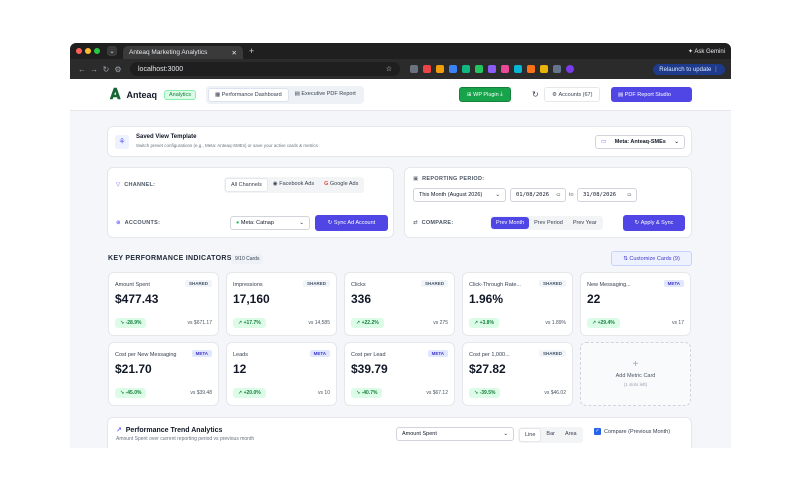  I want to click on account-select: ● Meta: Catnap ⌄, so click(270, 223).